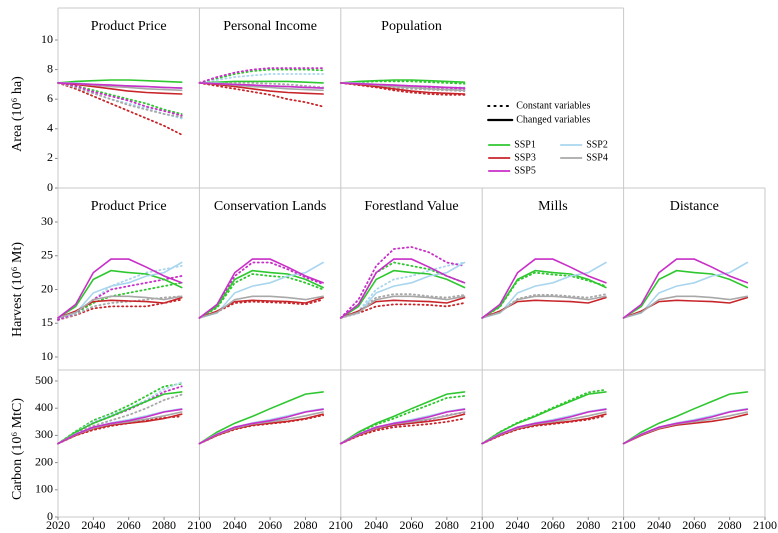 The width and height of the screenshot is (778, 533). Describe the element at coordinates (694, 206) in the screenshot. I see `panel-title: Distance` at that location.